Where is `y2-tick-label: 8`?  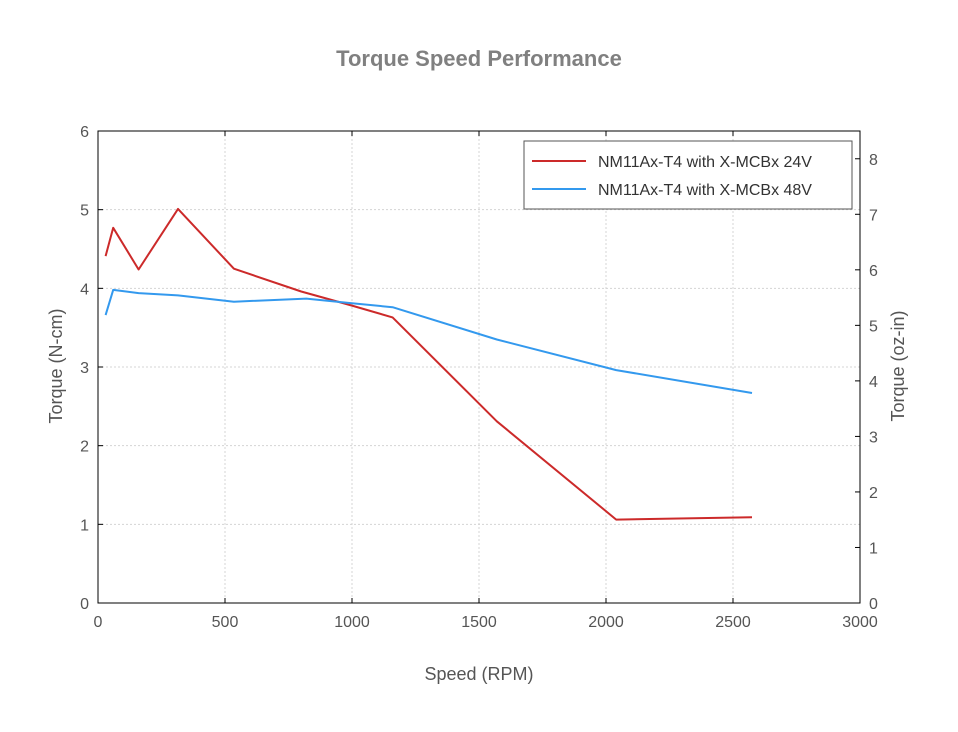 y2-tick-label: 8 is located at coordinates (873, 160).